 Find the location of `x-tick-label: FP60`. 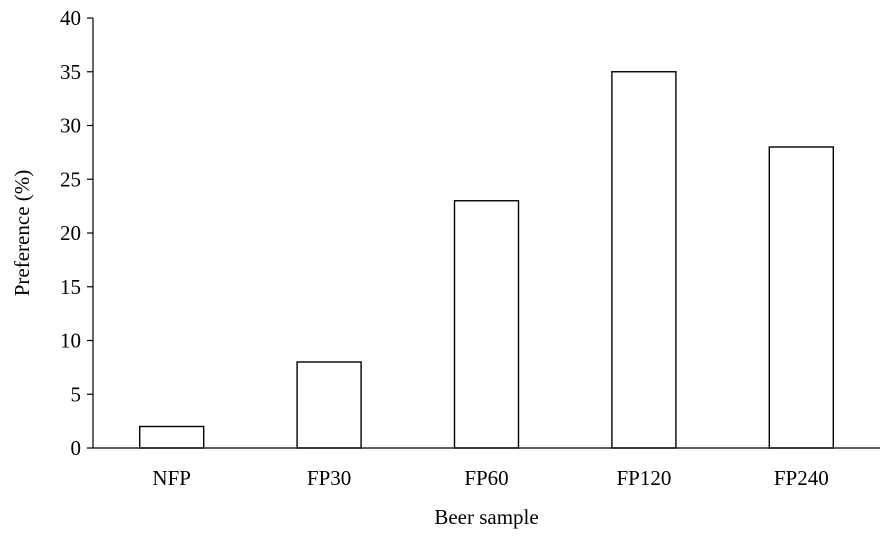

x-tick-label: FP60 is located at coordinates (486, 478).